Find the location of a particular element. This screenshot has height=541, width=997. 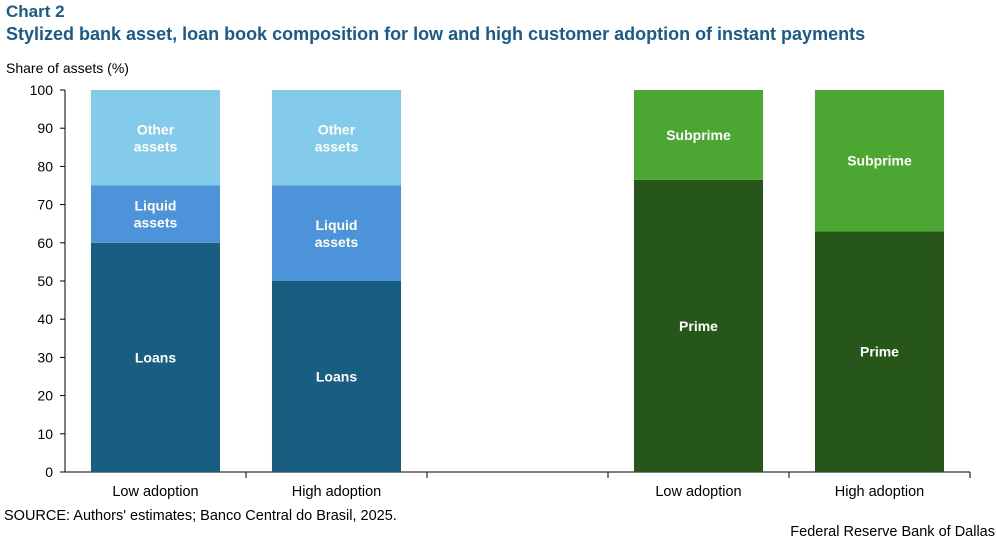

y-tick-label: 90 is located at coordinates (45, 128).